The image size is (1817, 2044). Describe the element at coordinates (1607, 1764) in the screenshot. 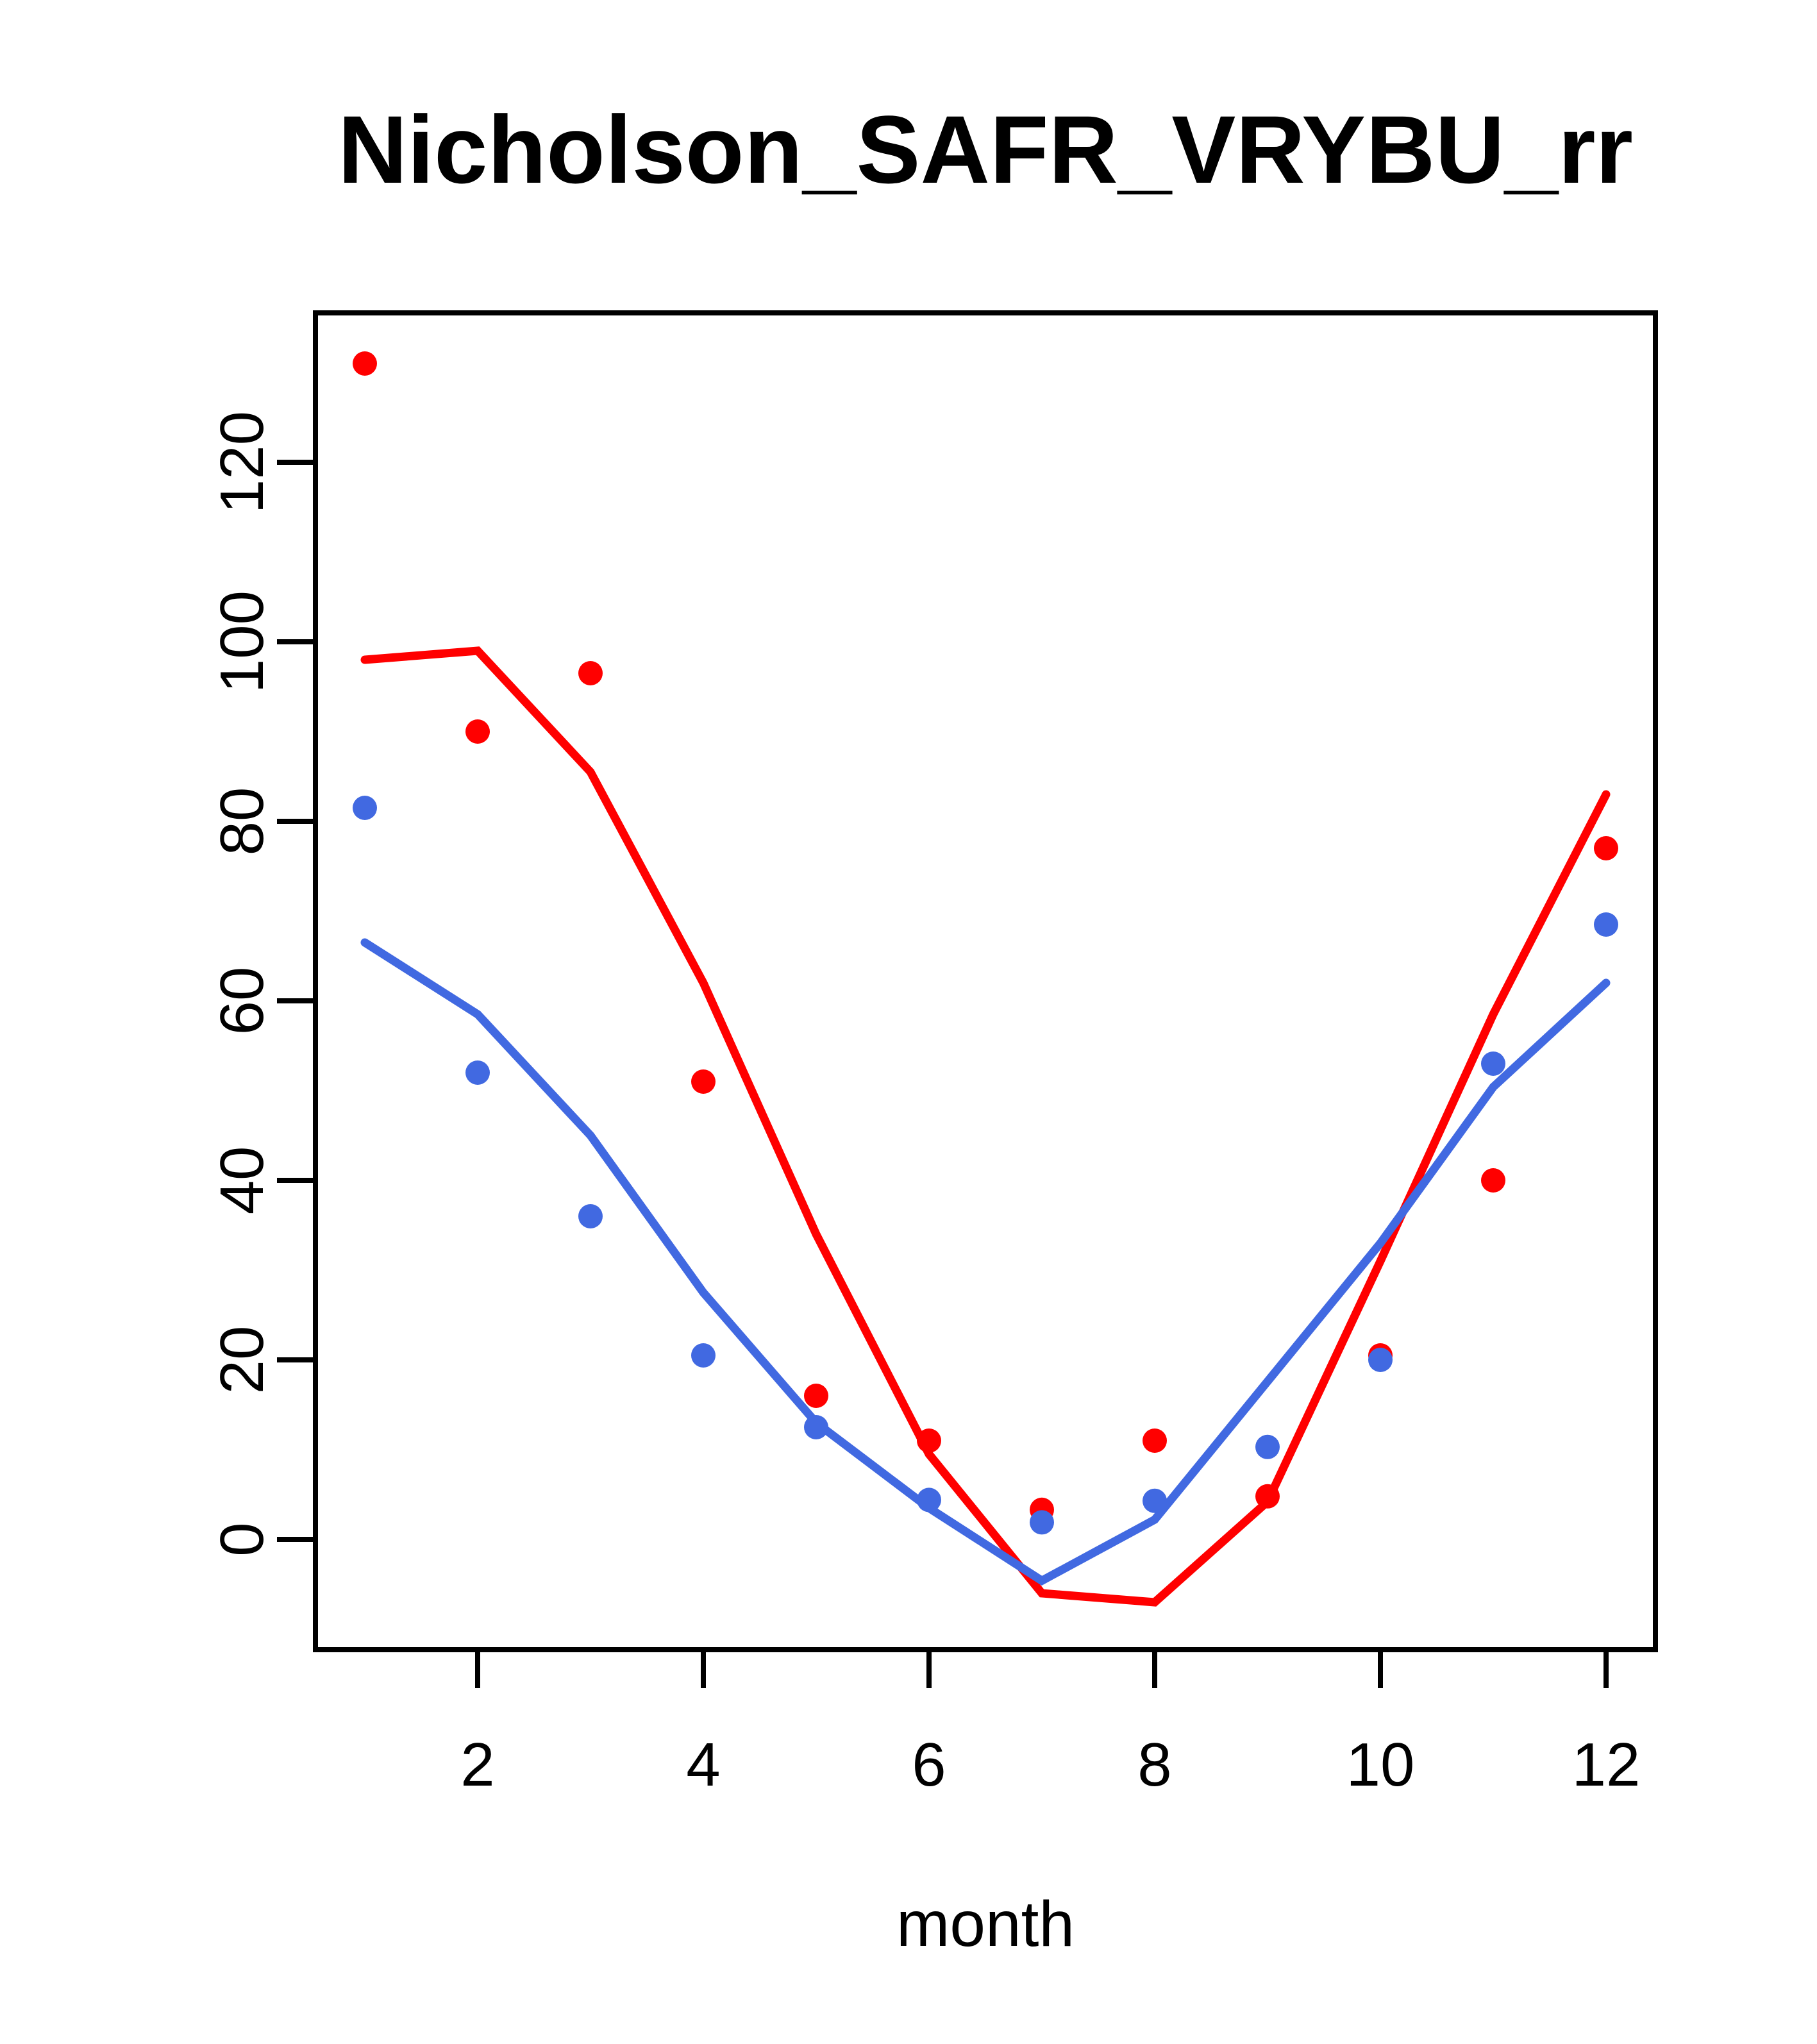

I see `x-tick-label: 12` at that location.